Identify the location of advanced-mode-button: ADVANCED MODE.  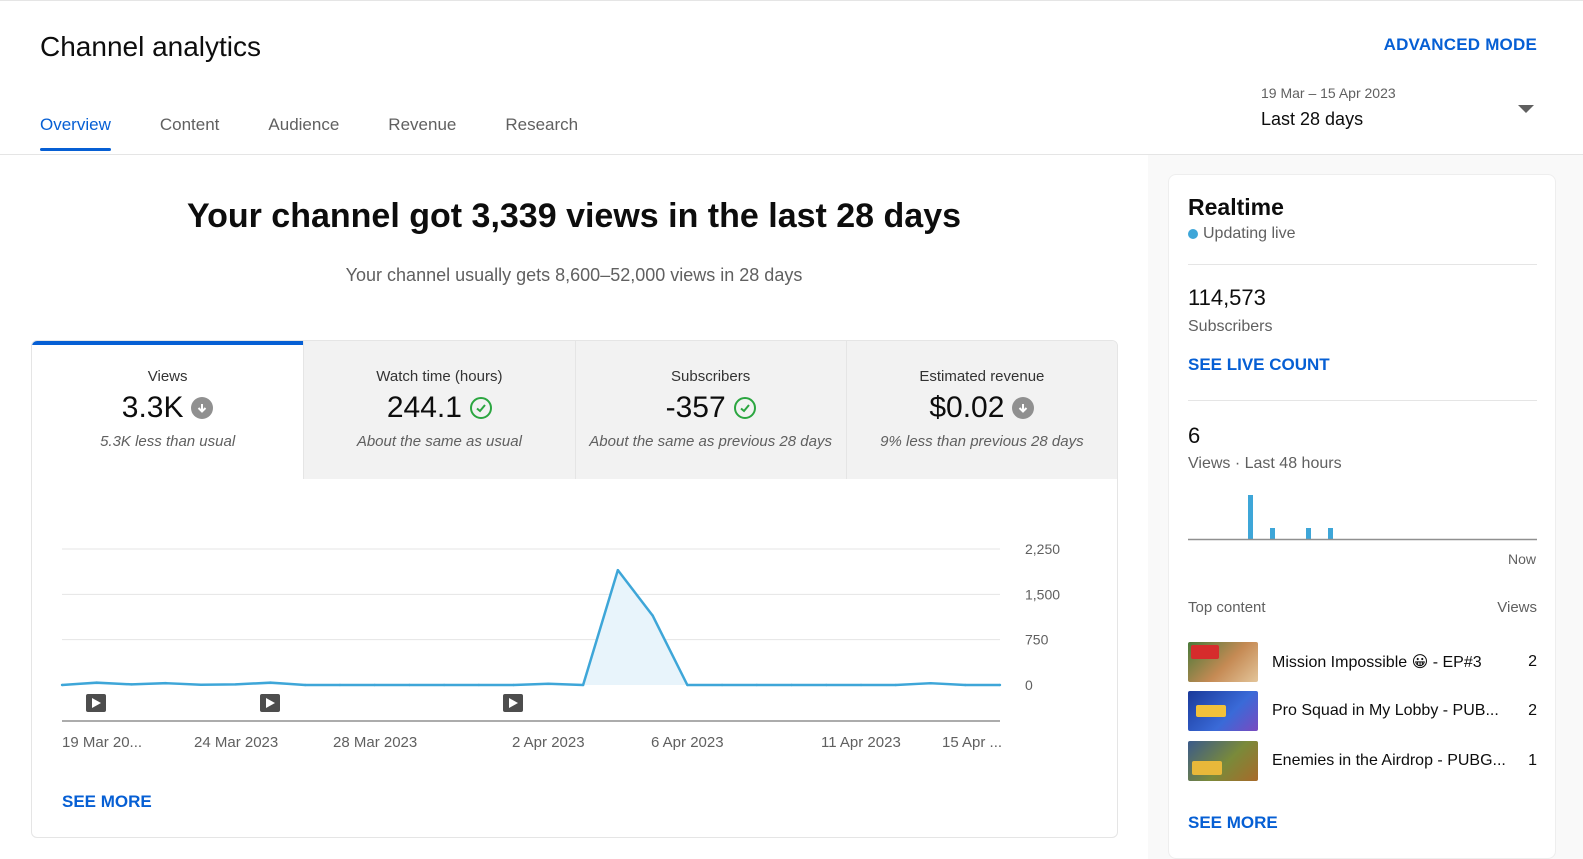
(1460, 44).